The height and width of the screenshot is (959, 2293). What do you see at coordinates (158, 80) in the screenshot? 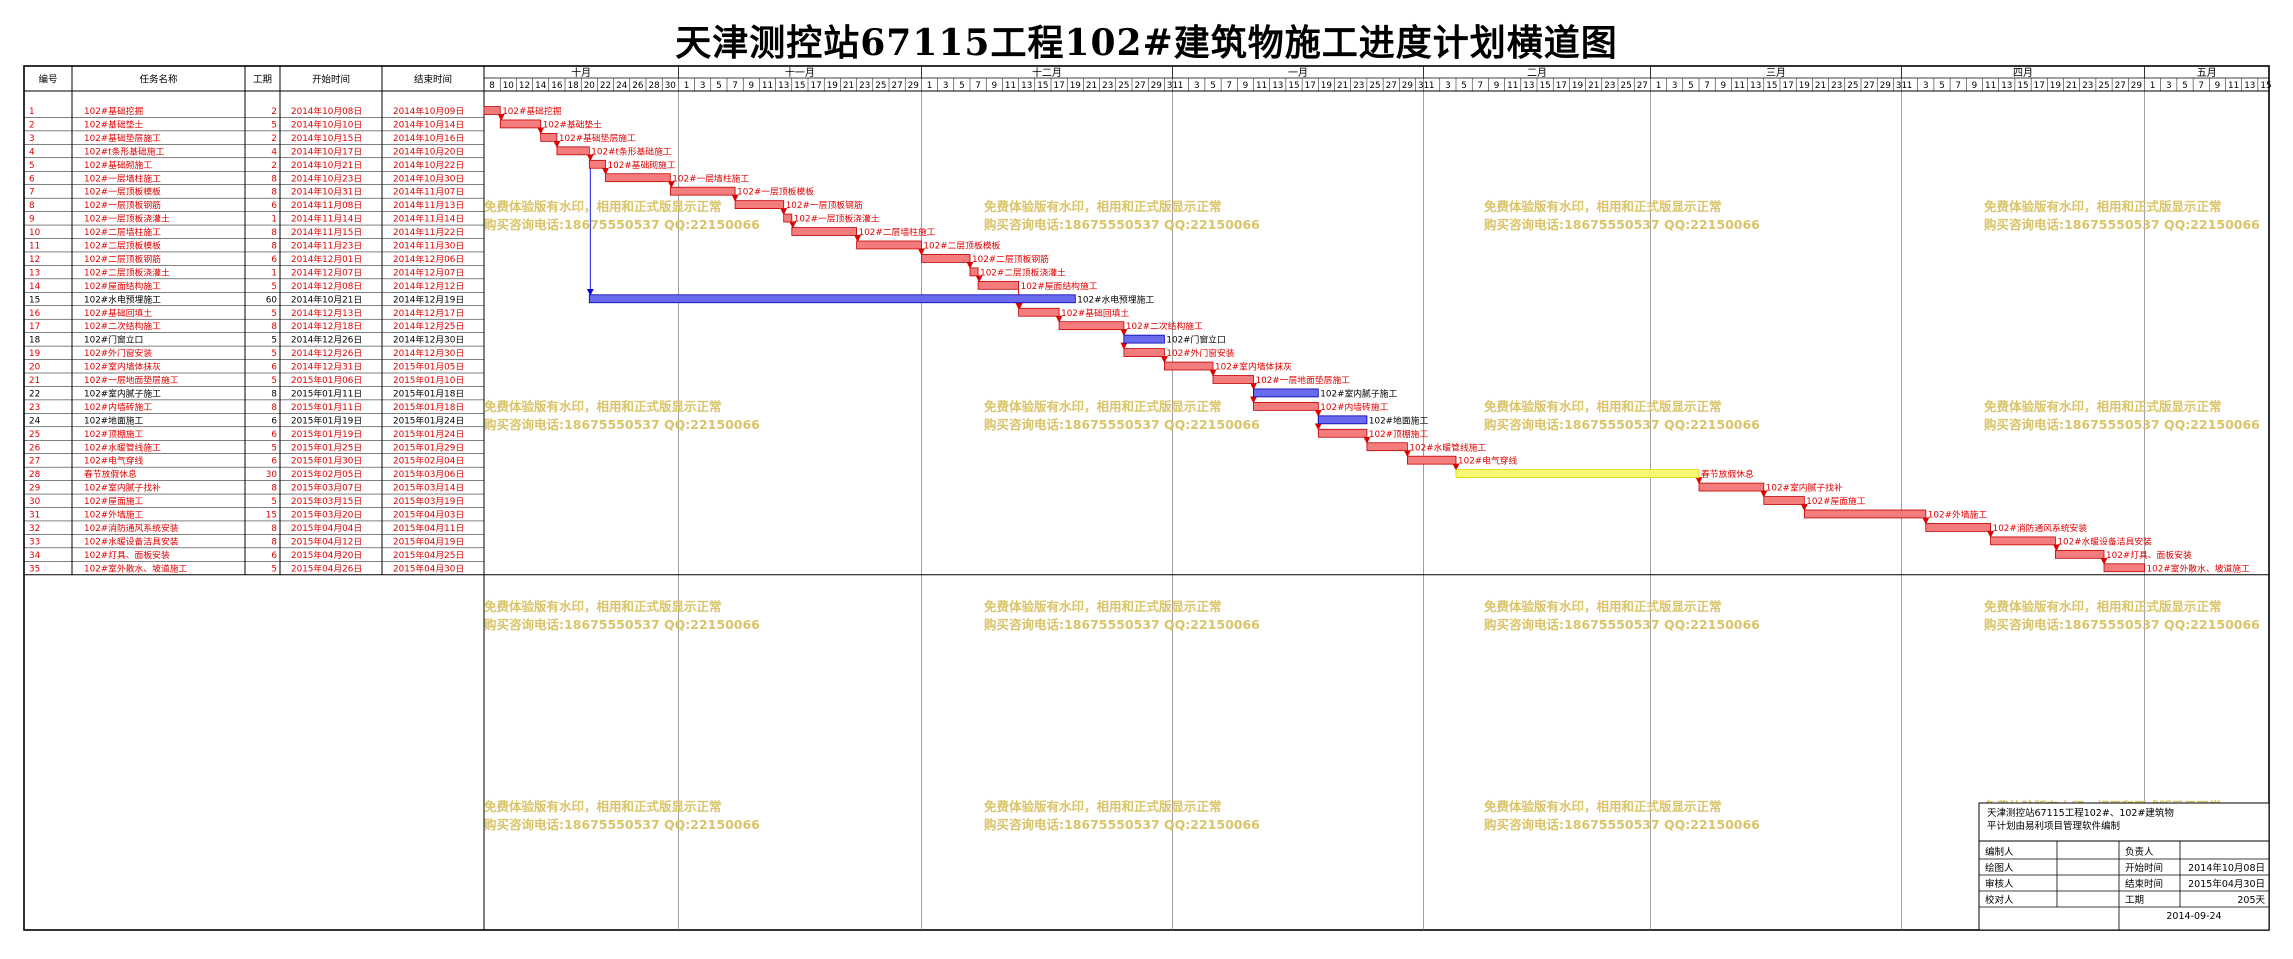
I see `column-header-name: 任务名称` at bounding box center [158, 80].